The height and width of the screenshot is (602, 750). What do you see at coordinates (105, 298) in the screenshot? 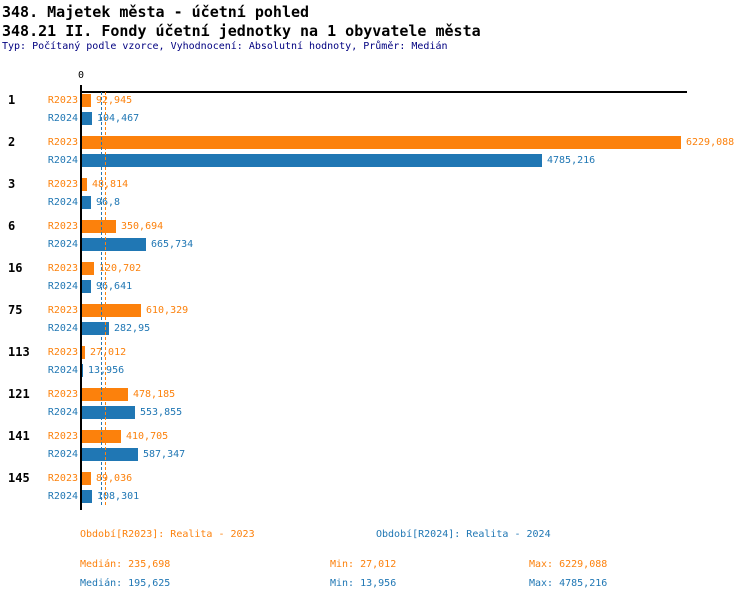
I see `median-line-r2023` at bounding box center [105, 298].